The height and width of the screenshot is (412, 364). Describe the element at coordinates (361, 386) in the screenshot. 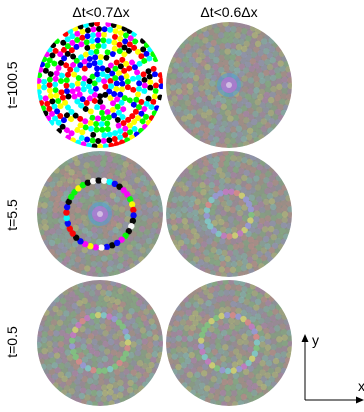

I see `x-axis-label: x` at that location.